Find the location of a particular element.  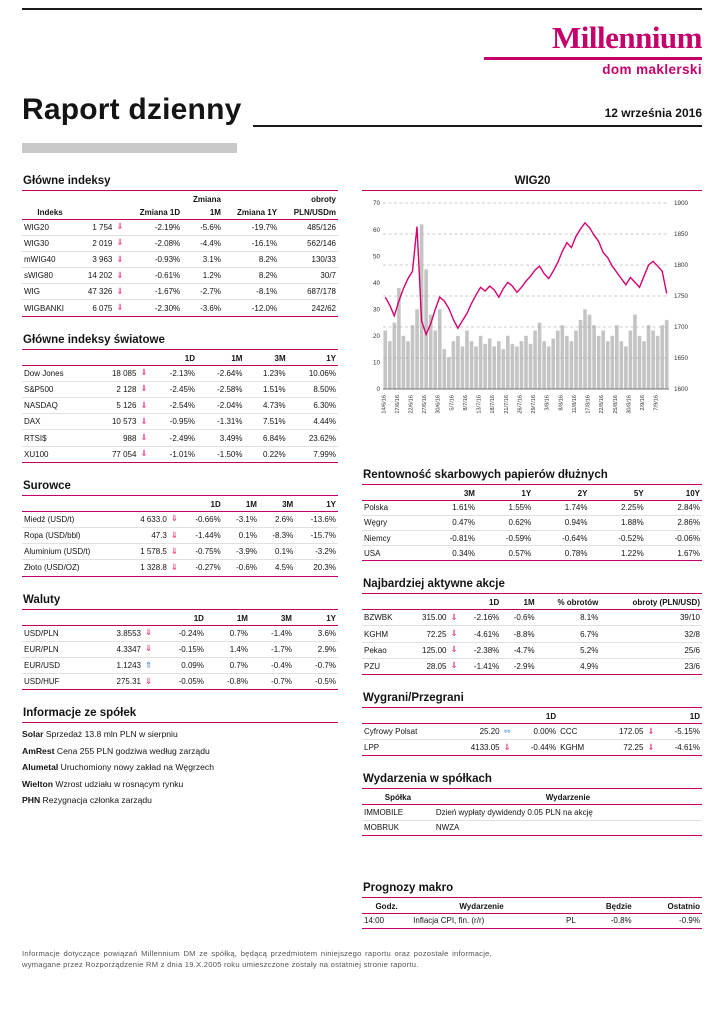

title-rule: 12 września 2016 is located at coordinates (477, 115).